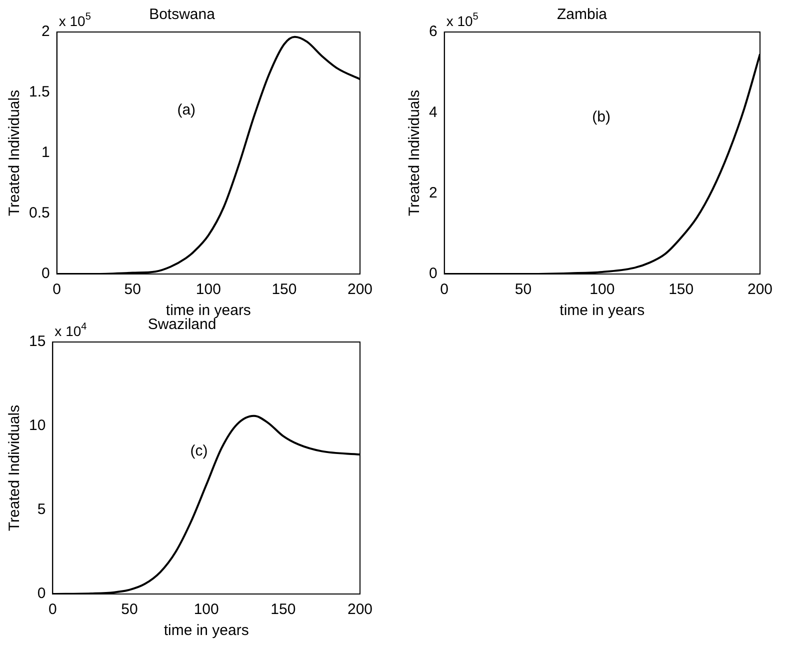 The image size is (790, 646). I want to click on annotation: (a), so click(186, 109).